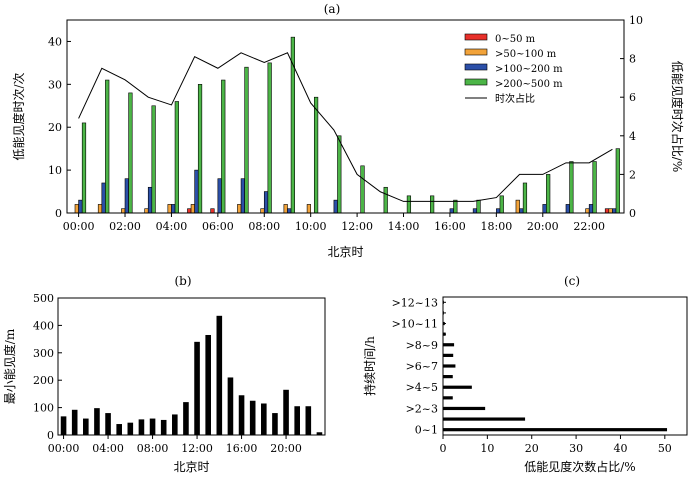 Image resolution: width=700 pixels, height=486 pixels. I want to click on bar-a-s1-h8, so click(262, 211).